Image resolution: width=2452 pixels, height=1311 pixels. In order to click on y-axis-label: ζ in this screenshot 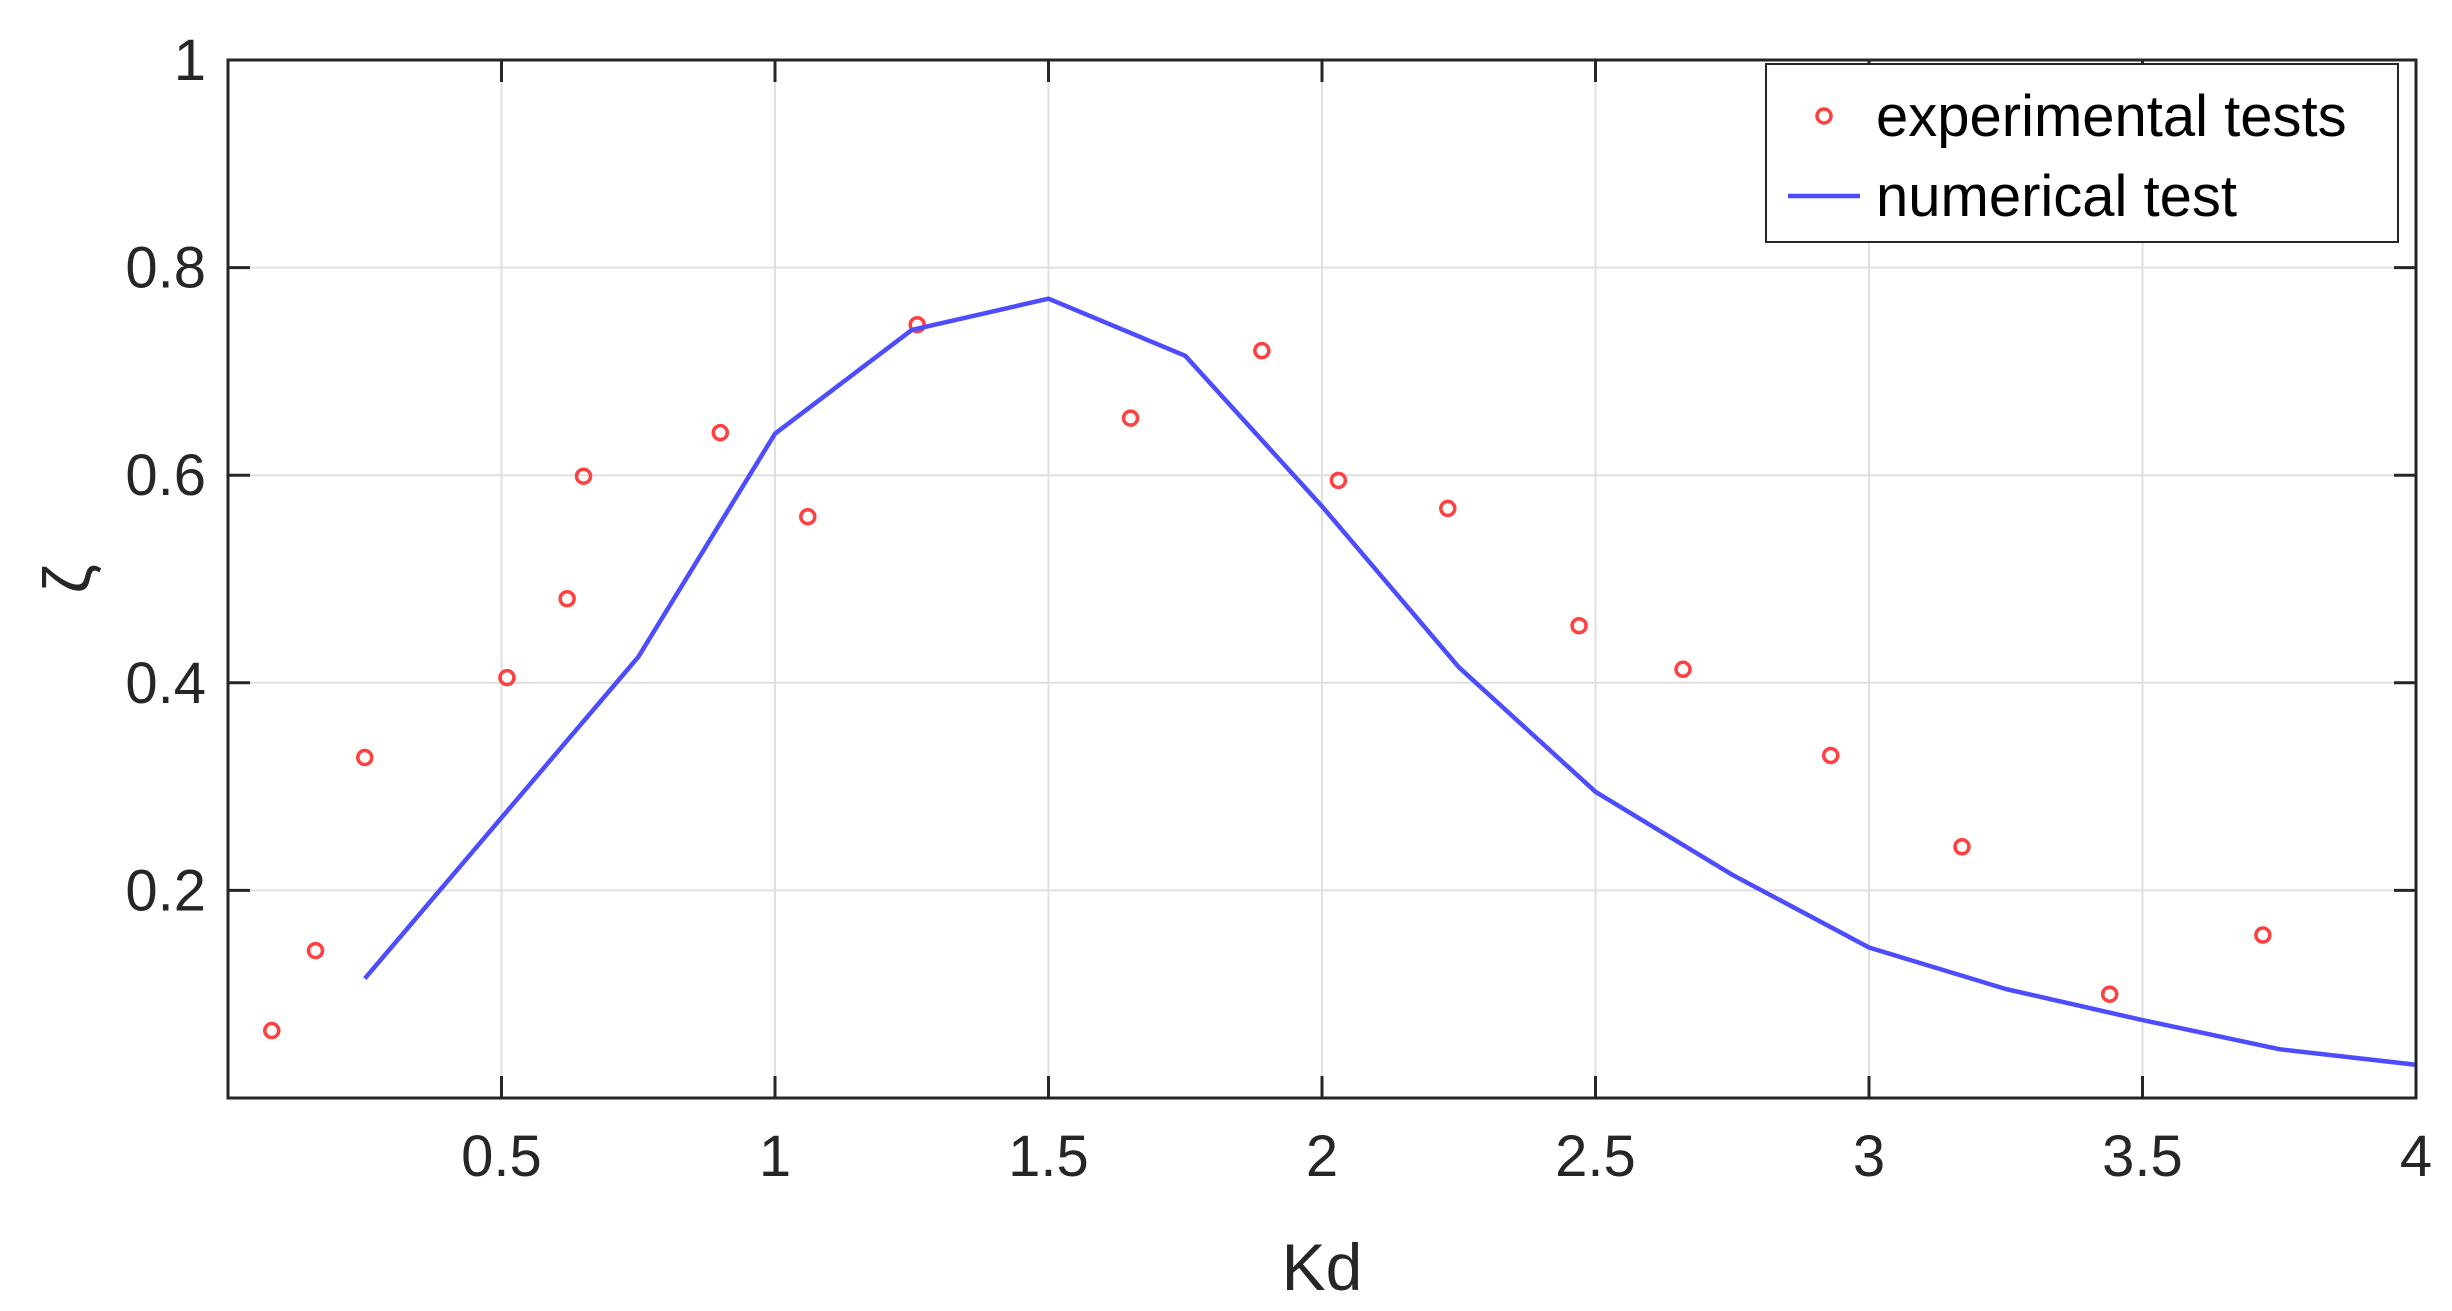, I will do `click(67, 578)`.